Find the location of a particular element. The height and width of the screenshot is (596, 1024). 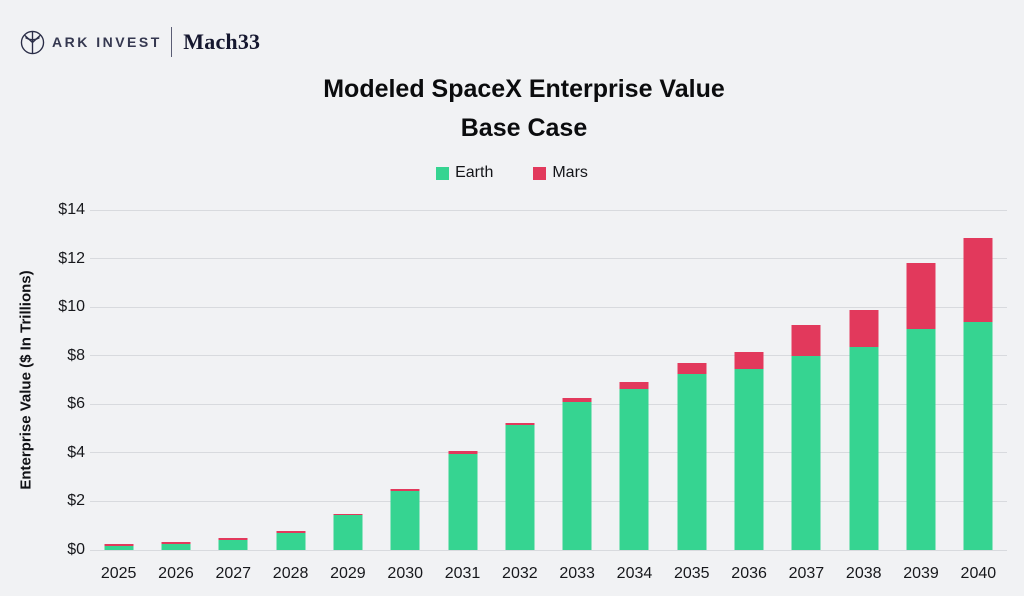

bar-mars-2038 is located at coordinates (864, 328).